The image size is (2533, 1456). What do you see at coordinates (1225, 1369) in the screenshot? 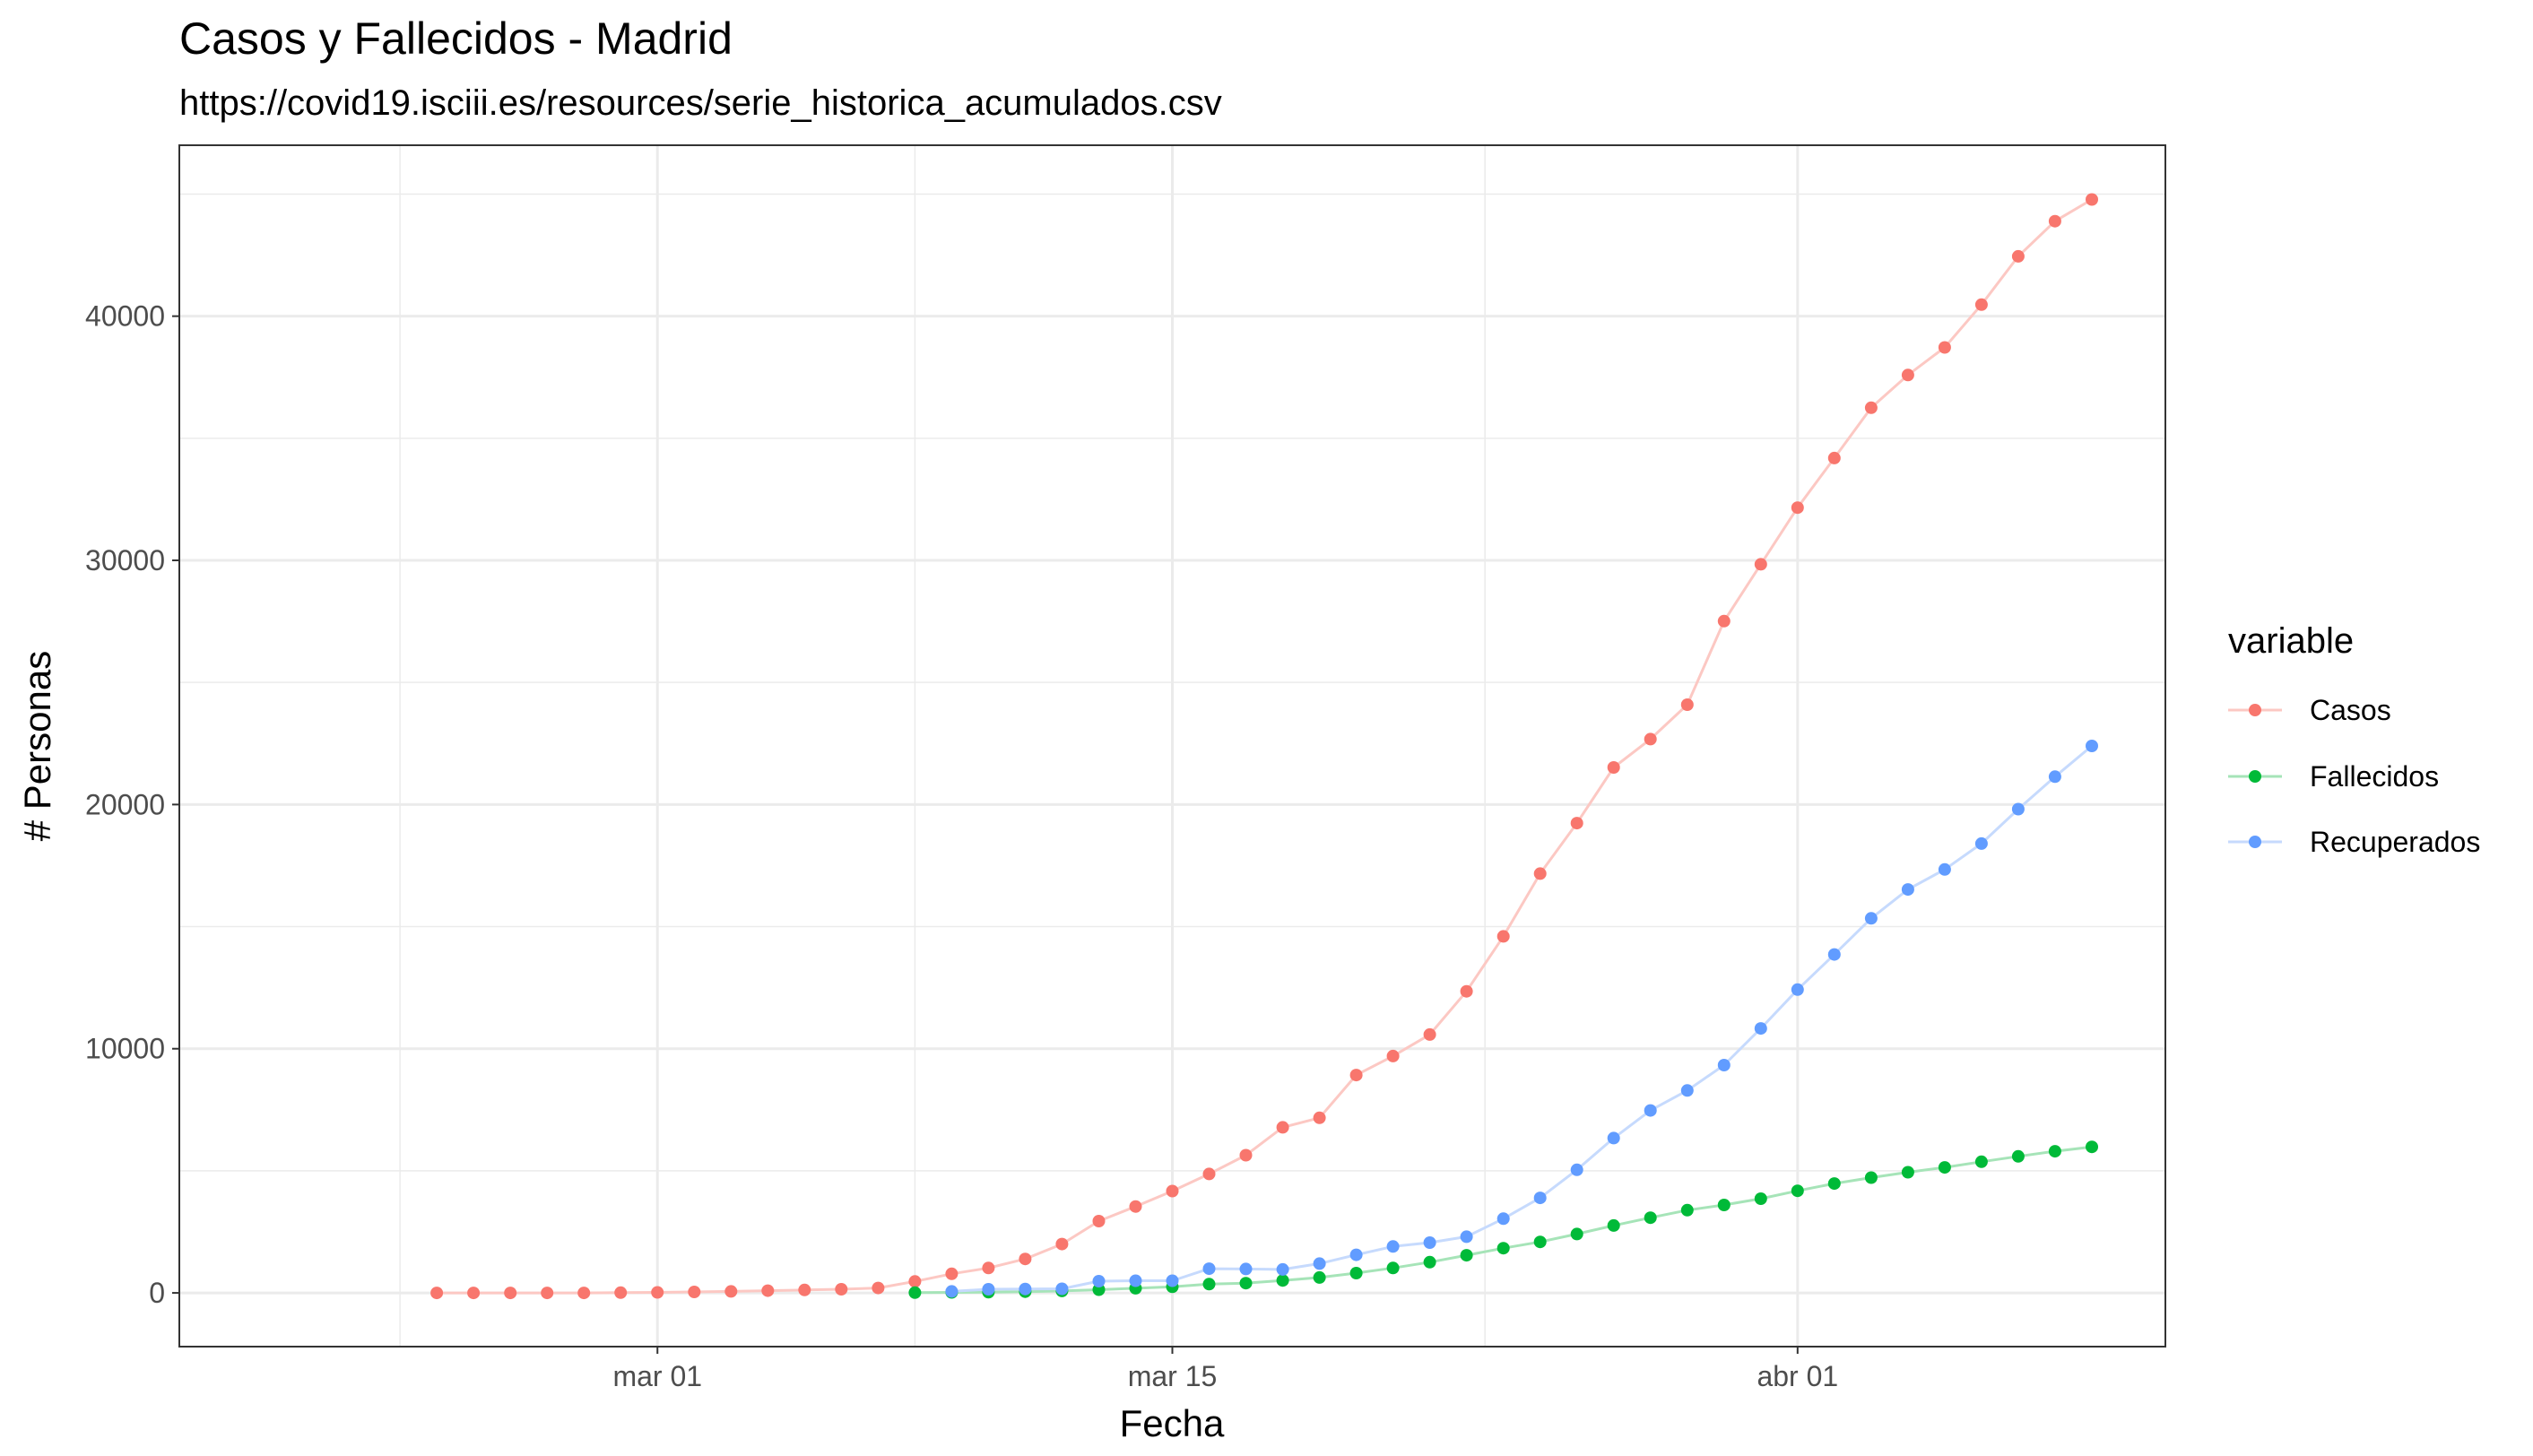
I see `x-axis: mar 01 mar 15 abr 01` at bounding box center [1225, 1369].